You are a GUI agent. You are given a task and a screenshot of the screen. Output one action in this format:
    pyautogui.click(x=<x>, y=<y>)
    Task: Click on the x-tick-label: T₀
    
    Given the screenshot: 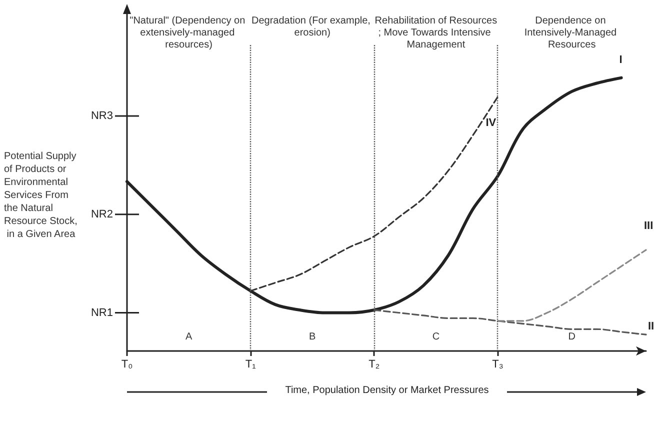 What is the action you would take?
    pyautogui.click(x=127, y=364)
    